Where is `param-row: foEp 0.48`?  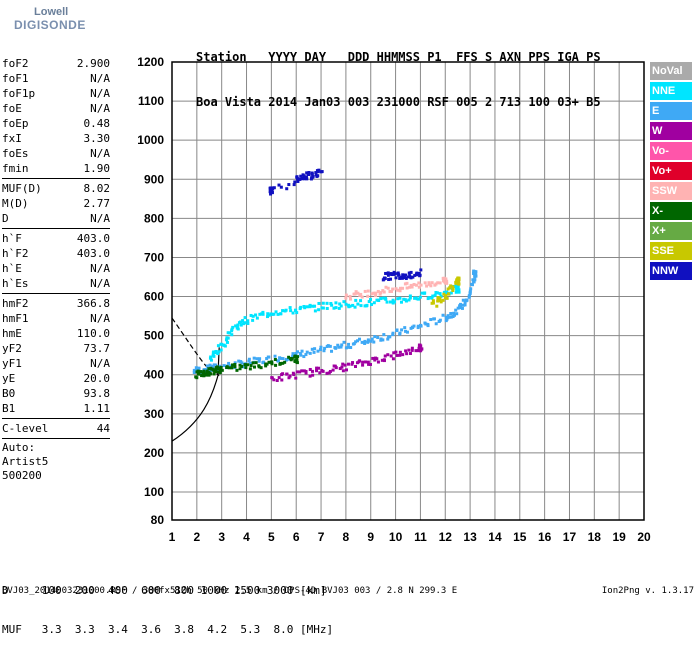
param-row: foEp 0.48 is located at coordinates (56, 123).